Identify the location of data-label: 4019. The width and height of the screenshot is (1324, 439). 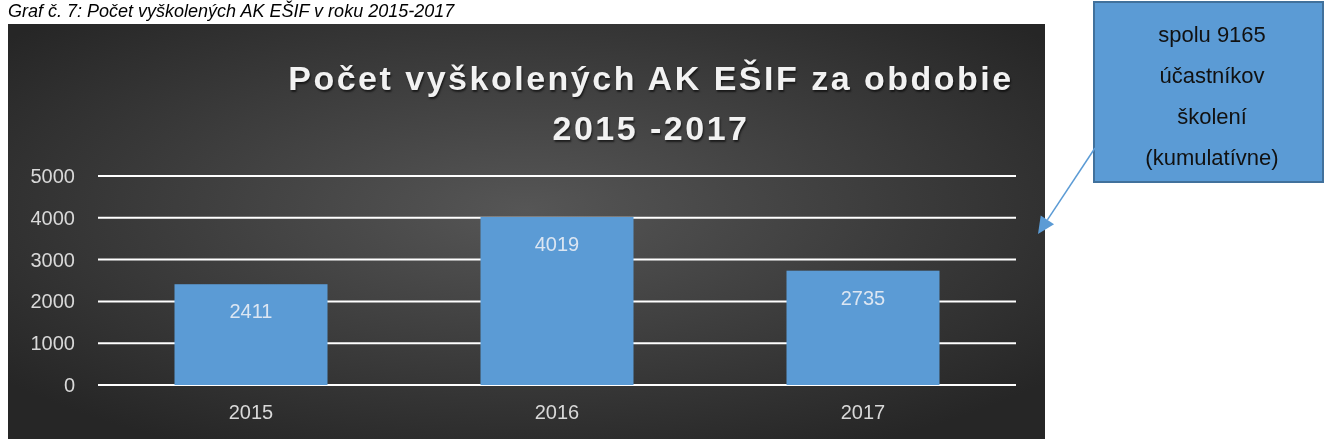
(557, 244).